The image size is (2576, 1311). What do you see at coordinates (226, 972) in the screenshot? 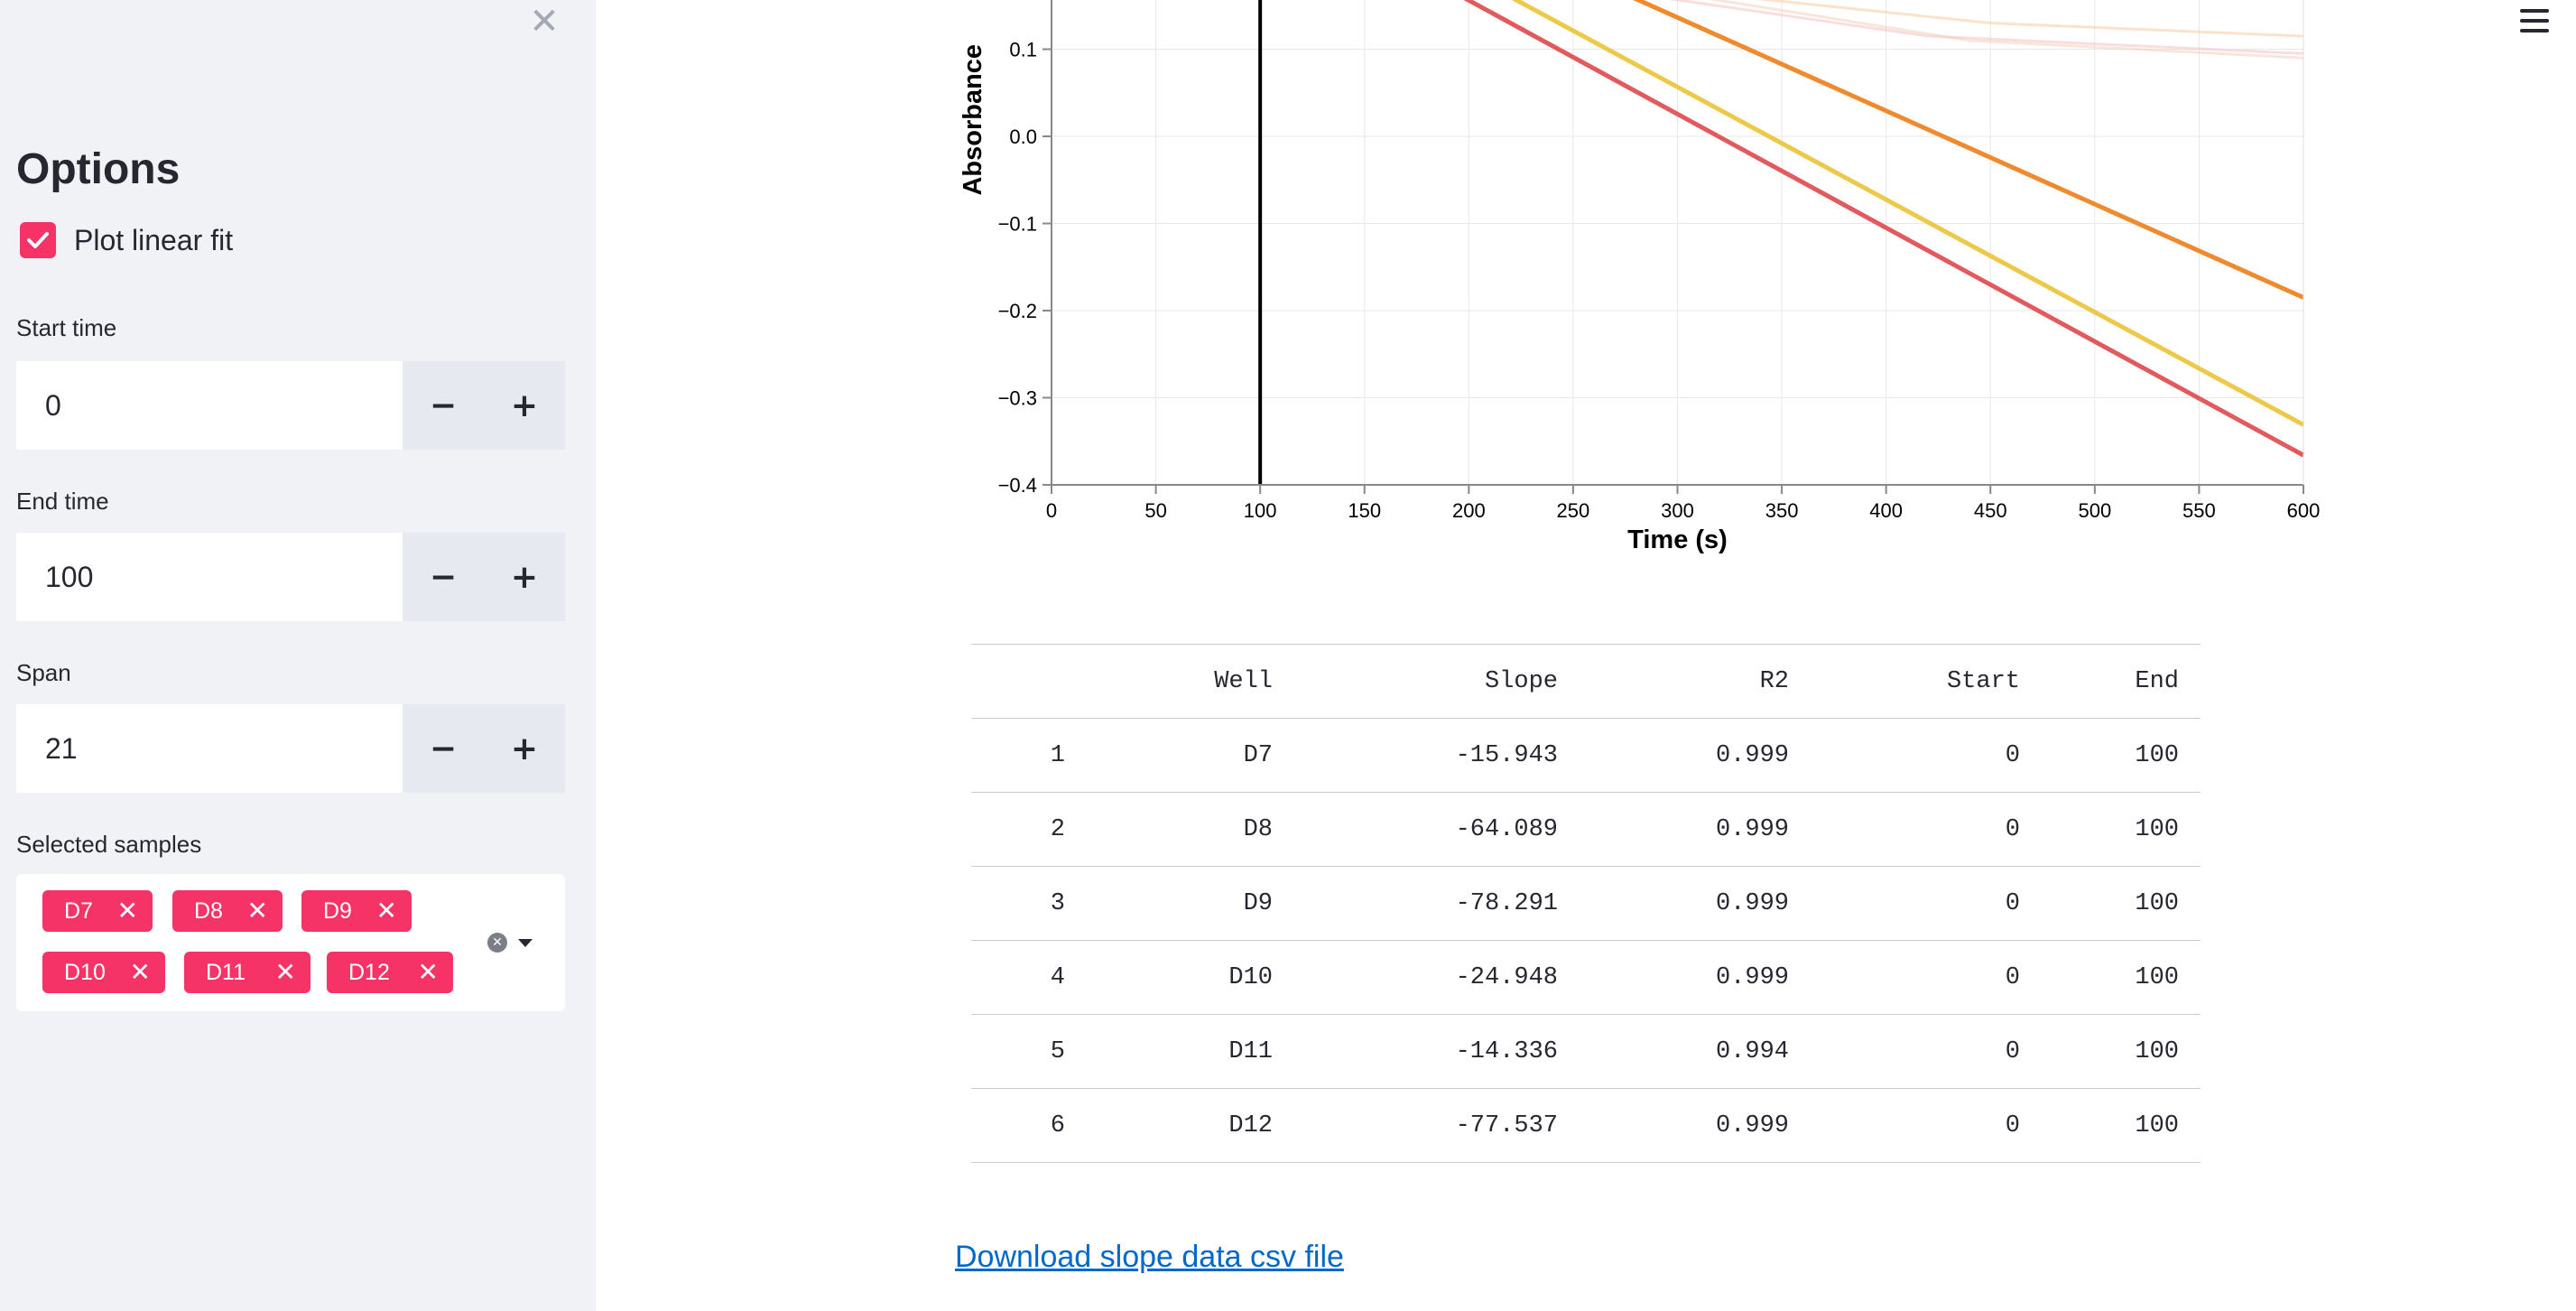
I see `sample-tag-label: D11` at bounding box center [226, 972].